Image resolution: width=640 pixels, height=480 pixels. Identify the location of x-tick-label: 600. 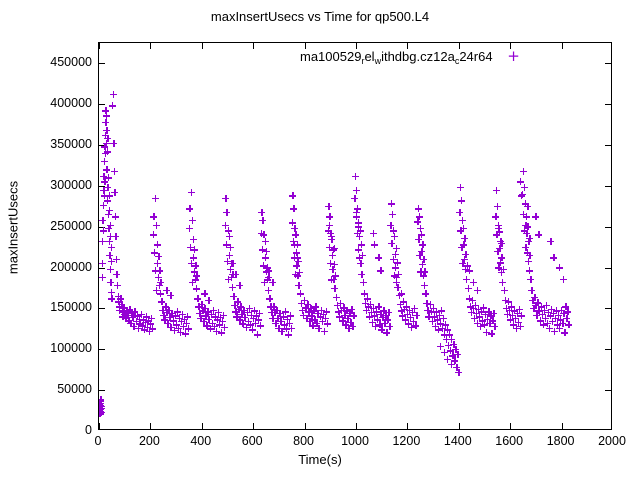
(252, 441).